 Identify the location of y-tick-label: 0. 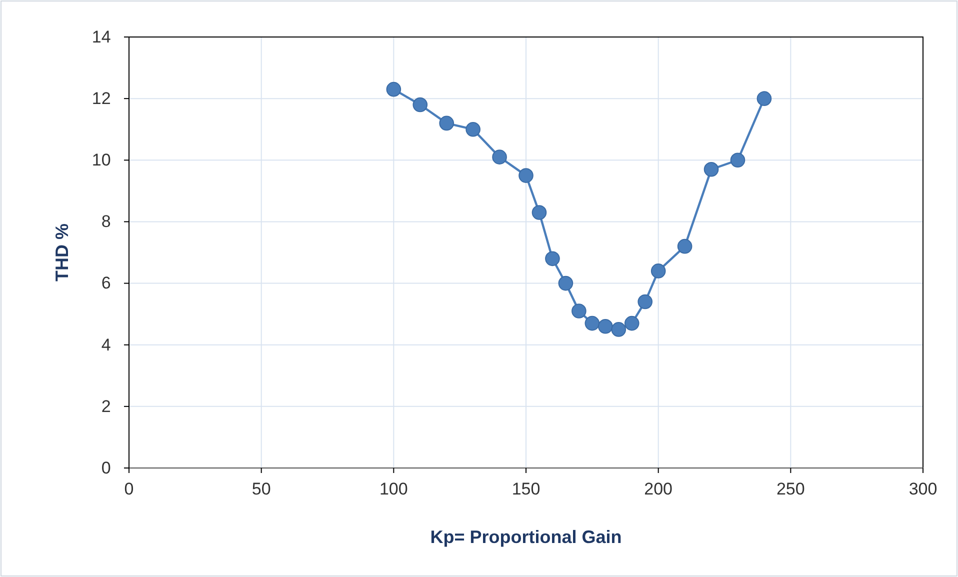
(106, 468).